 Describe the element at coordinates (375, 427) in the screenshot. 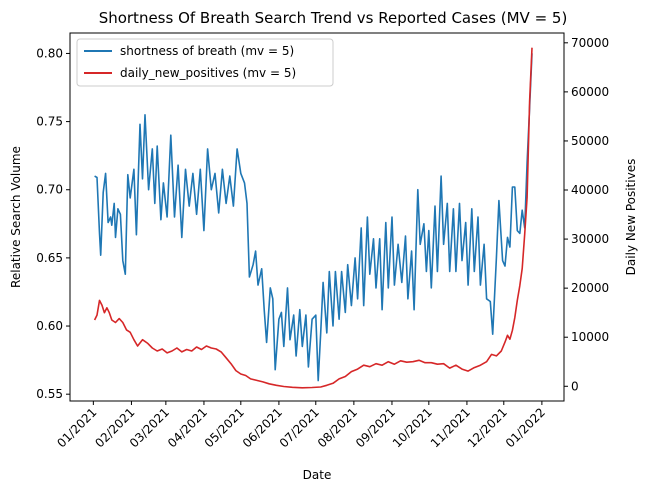

I see `x-tick-label: 09/2021` at that location.